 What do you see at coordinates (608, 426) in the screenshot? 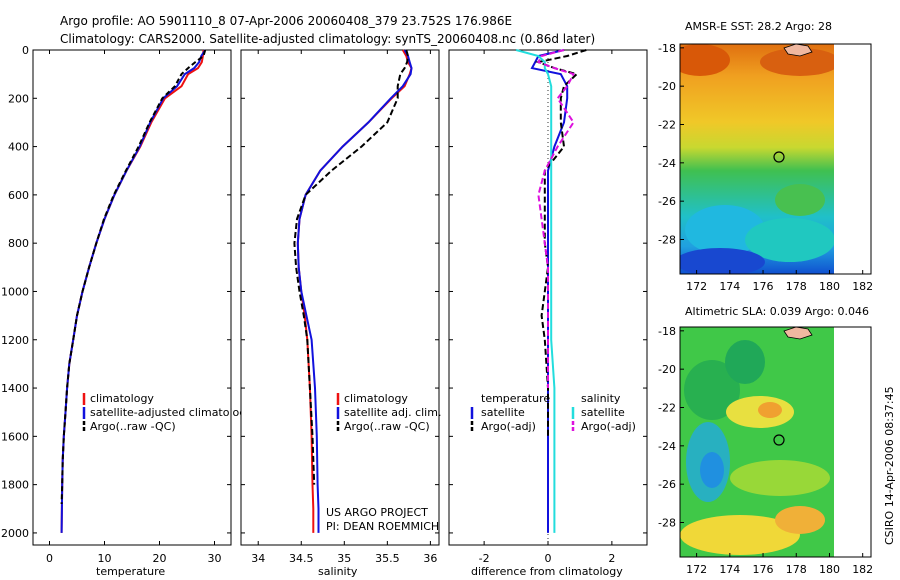
I see `legend-sal-argo-label: Argo(-adj)` at bounding box center [608, 426].